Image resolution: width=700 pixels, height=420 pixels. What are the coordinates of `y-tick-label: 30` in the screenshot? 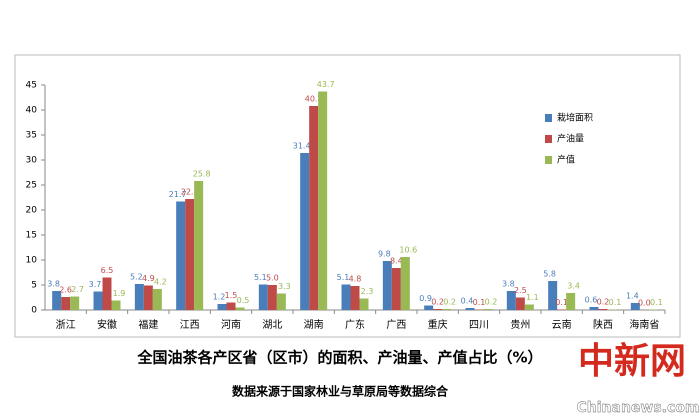 It's located at (32, 161).